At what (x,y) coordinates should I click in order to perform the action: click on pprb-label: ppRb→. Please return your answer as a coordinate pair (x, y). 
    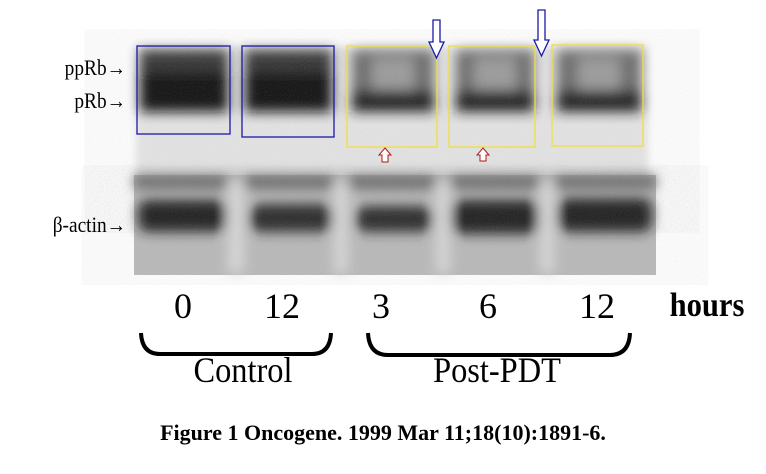
    Looking at the image, I should click on (95, 68).